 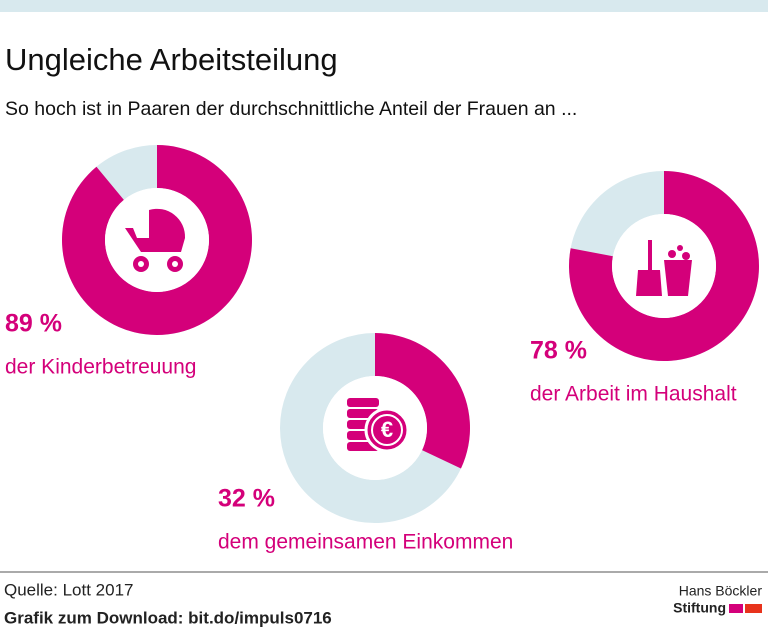 What do you see at coordinates (171, 59) in the screenshot?
I see `title: Ungleiche Arbeitsteilung` at bounding box center [171, 59].